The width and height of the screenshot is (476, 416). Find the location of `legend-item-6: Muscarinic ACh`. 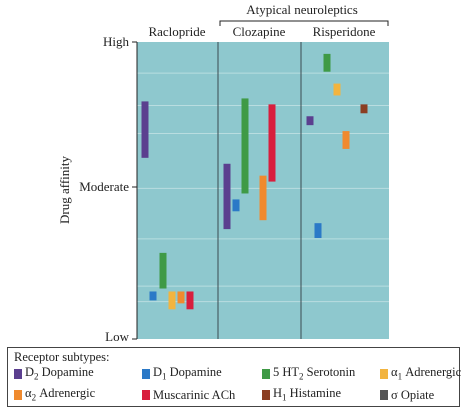

legend-item-6: Muscarinic ACh is located at coordinates (202, 395).